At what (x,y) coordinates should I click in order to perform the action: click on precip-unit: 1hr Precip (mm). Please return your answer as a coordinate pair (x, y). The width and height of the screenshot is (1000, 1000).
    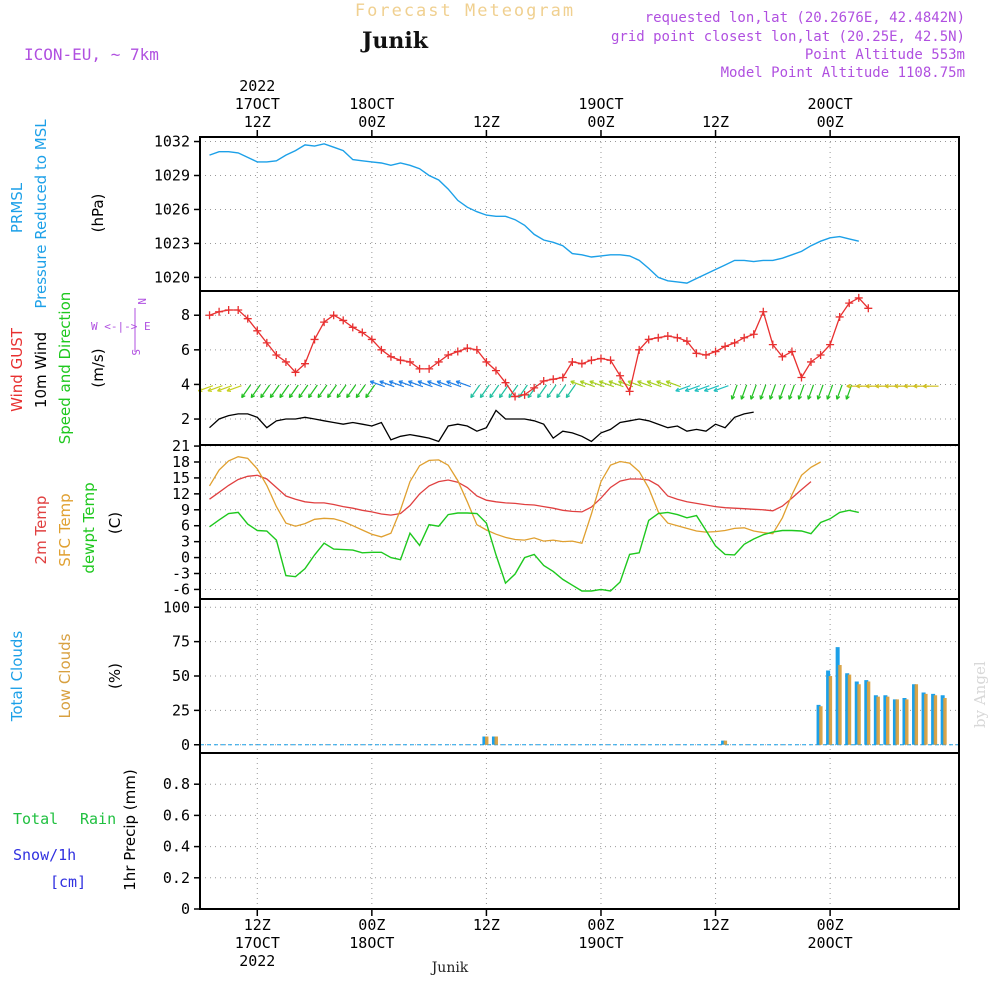
    Looking at the image, I should click on (130, 829).